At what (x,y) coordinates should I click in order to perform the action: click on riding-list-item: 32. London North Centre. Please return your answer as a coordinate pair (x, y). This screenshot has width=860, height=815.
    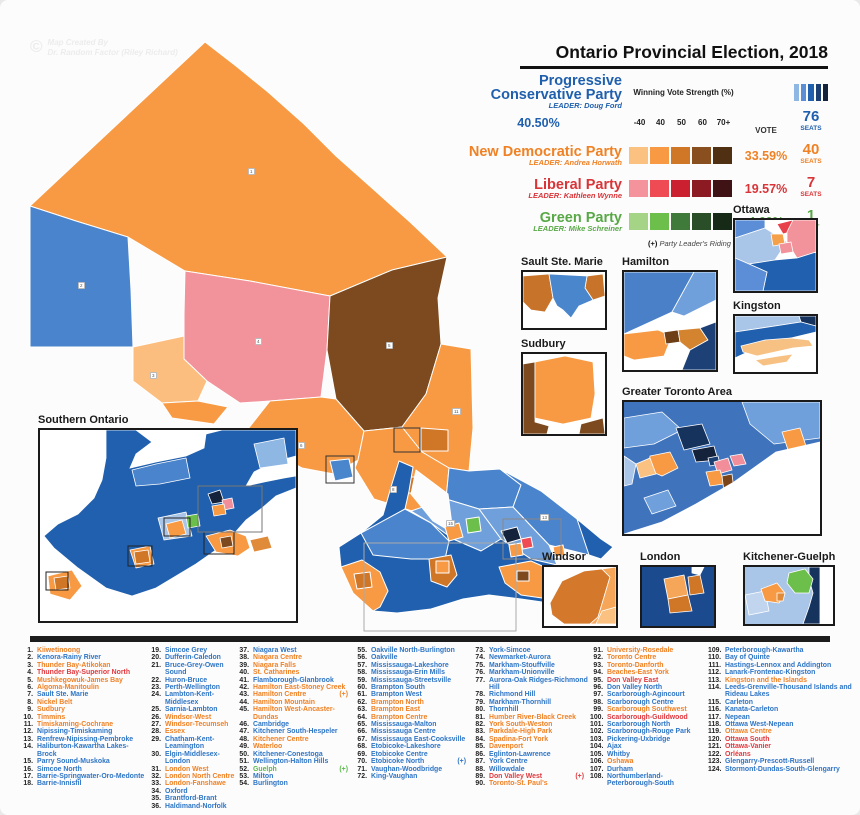
    Looking at the image, I should click on (192, 776).